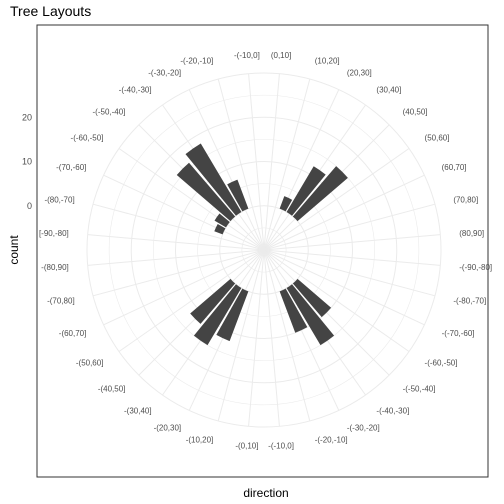 Image resolution: width=504 pixels, height=504 pixels. Describe the element at coordinates (27, 117) in the screenshot. I see `y-tick-label: 20` at that location.